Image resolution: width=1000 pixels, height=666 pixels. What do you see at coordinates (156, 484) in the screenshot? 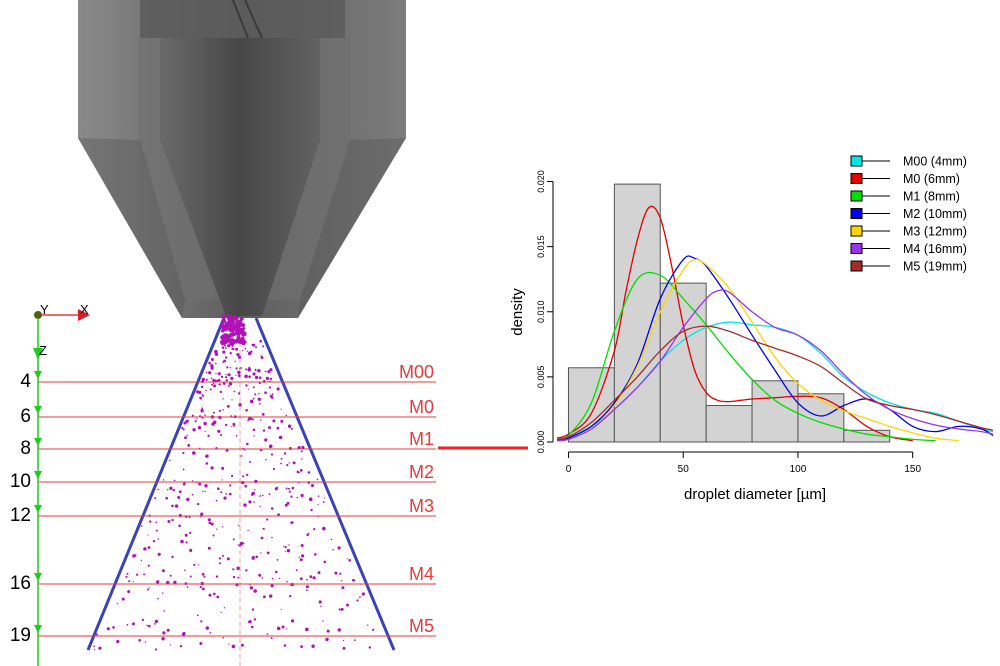
I see `spray-cone-left-edge` at bounding box center [156, 484].